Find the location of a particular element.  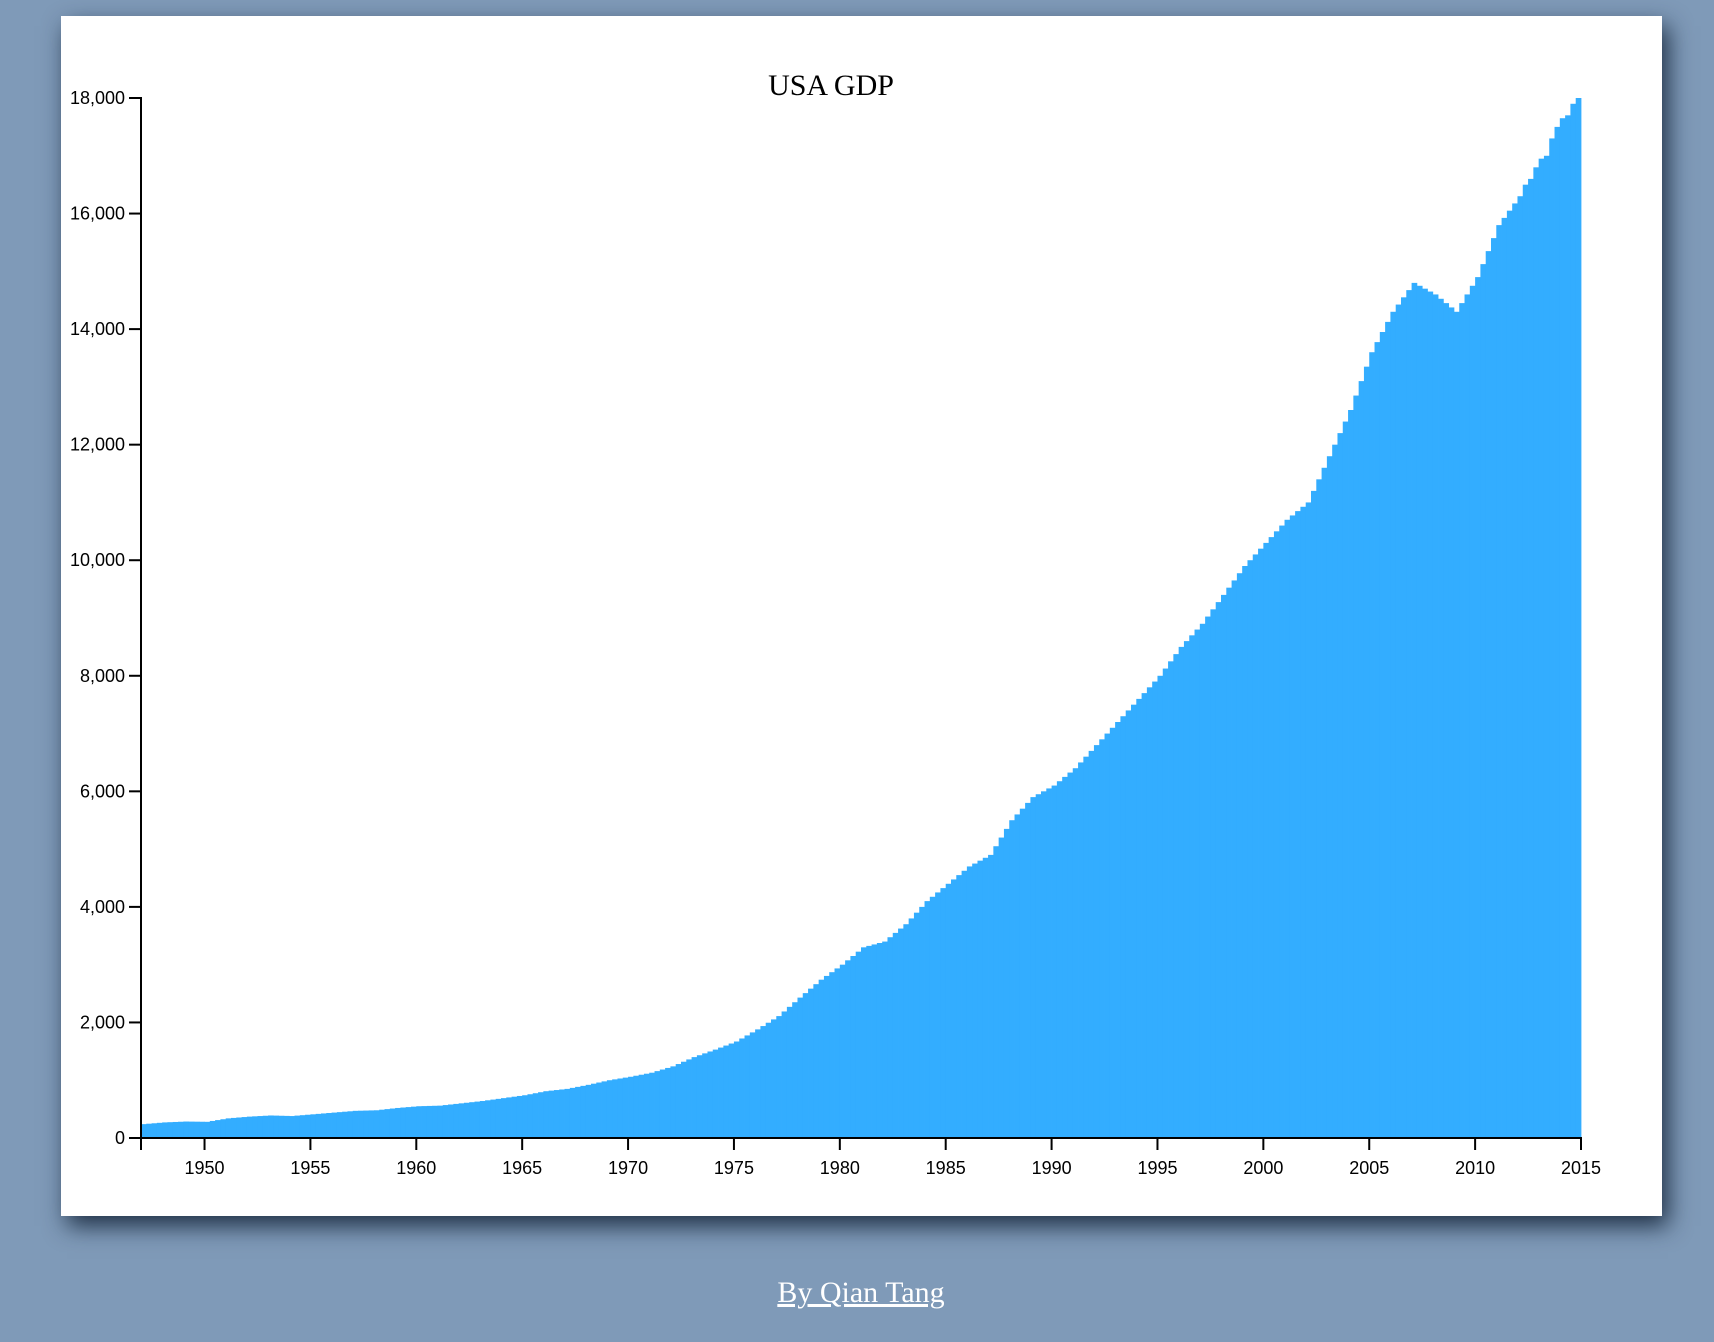

y-axis-line is located at coordinates (135, 618).